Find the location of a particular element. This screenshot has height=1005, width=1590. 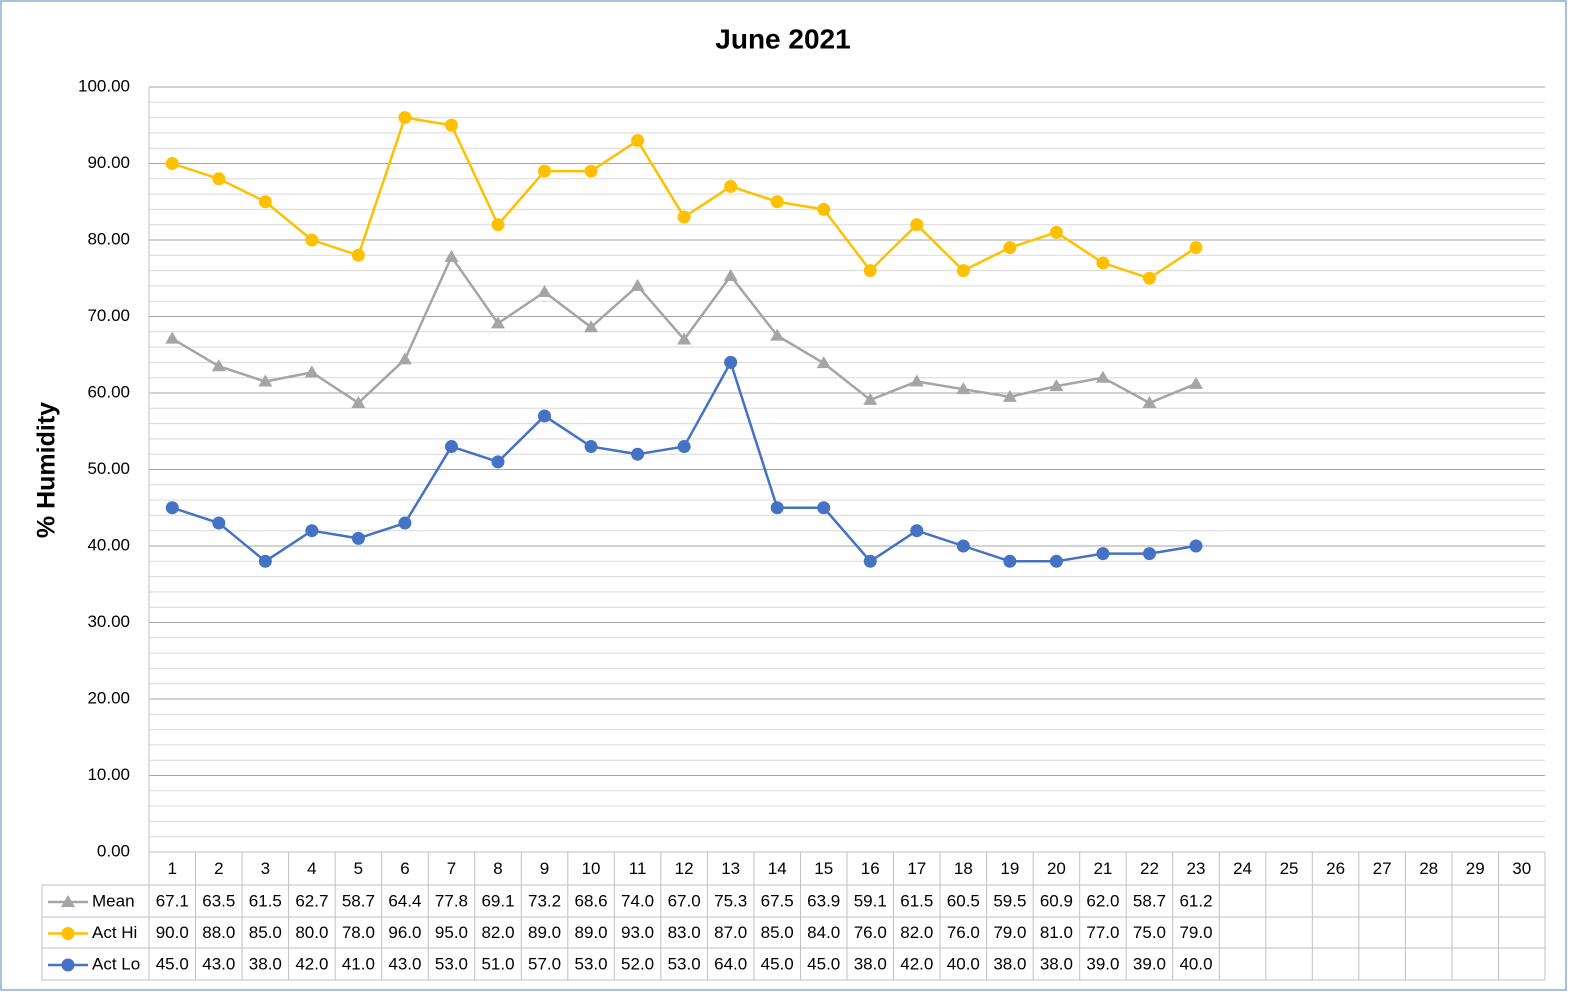

y-tick-label: 60.00 is located at coordinates (108, 391).